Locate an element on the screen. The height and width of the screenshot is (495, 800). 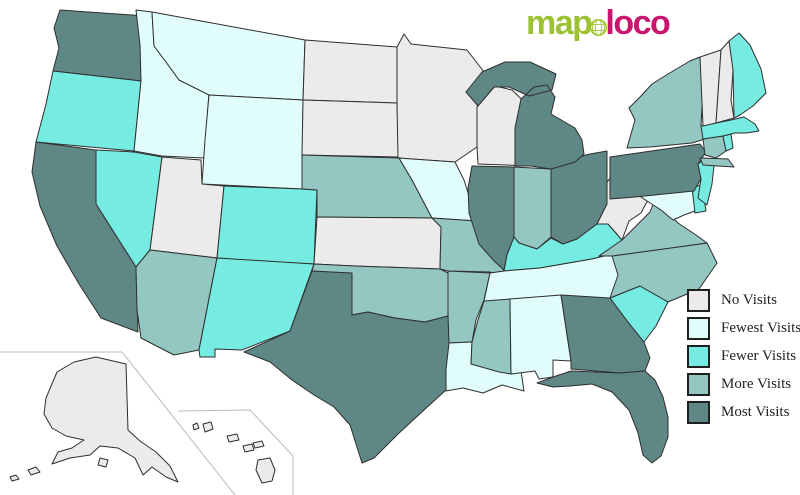
legend-item-fewest-visits: Fewest Visits is located at coordinates (743, 328).